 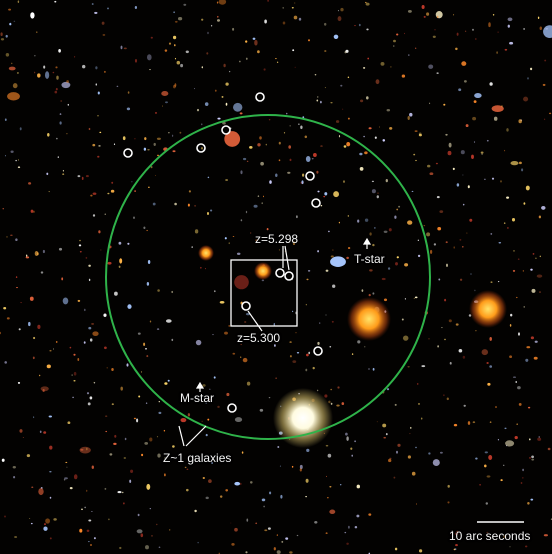 I want to click on redshift-label-z5300: z=5.300, so click(x=259, y=338).